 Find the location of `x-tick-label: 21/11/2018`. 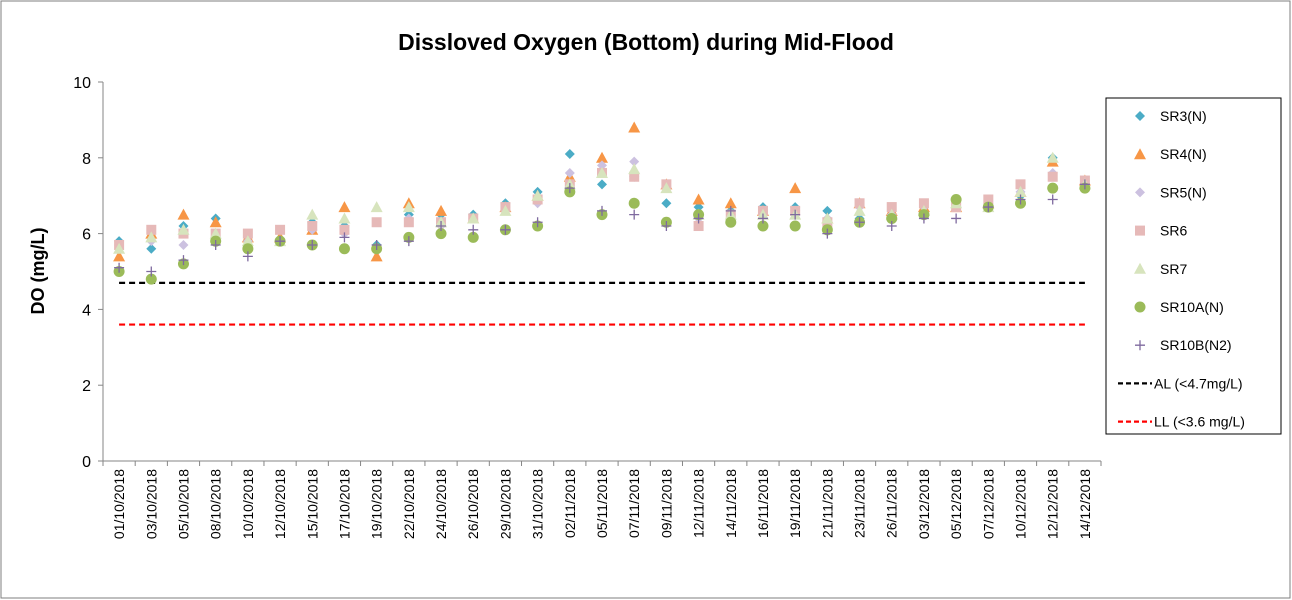

x-tick-label: 21/11/2018 is located at coordinates (827, 503).